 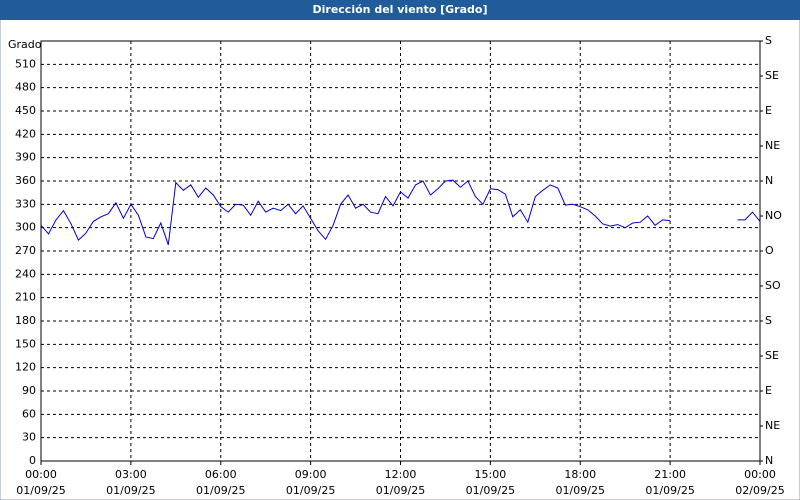 What do you see at coordinates (25, 203) in the screenshot?
I see `y-tick-label: 330` at bounding box center [25, 203].